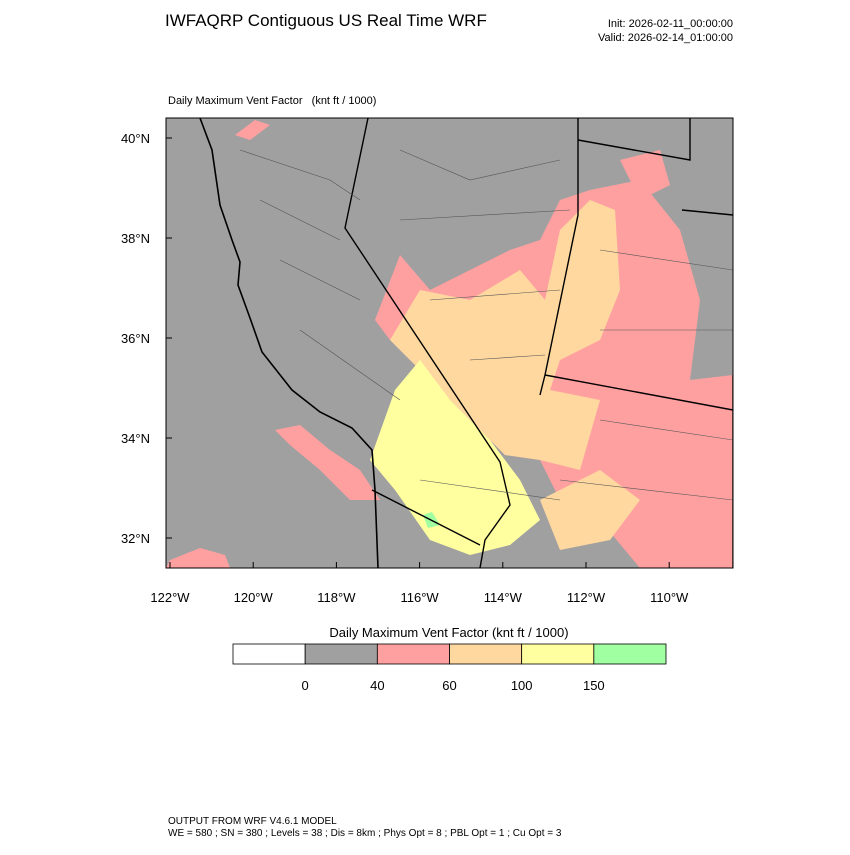 This screenshot has width=850, height=855. What do you see at coordinates (135, 338) in the screenshot?
I see `lat-label: 36°N` at bounding box center [135, 338].